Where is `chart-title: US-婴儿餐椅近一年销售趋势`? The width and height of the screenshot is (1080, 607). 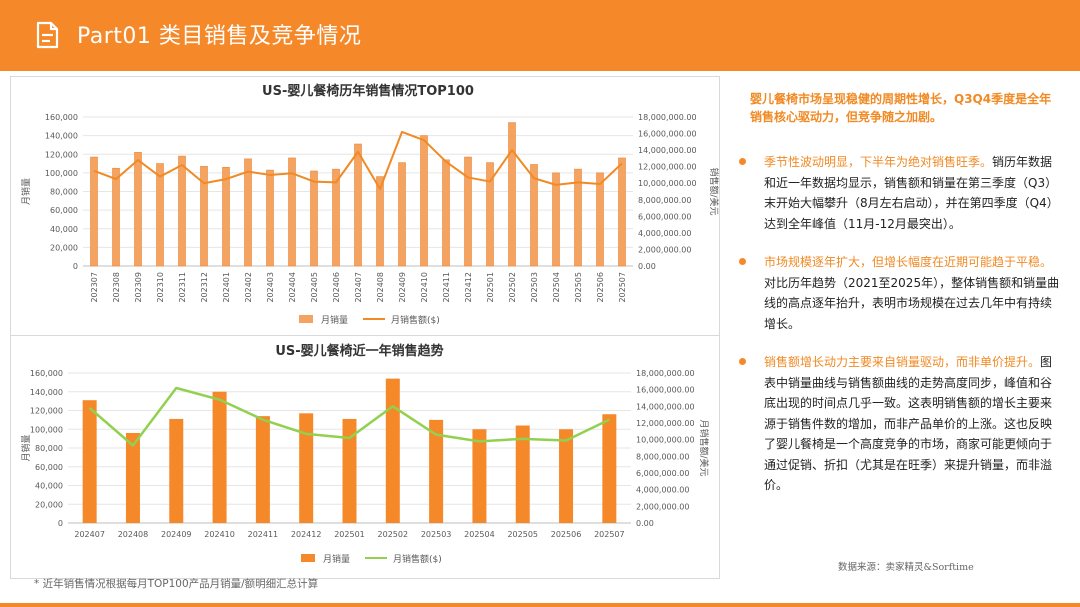 chart-title: US-婴儿餐椅近一年销售趋势 is located at coordinates (359, 351).